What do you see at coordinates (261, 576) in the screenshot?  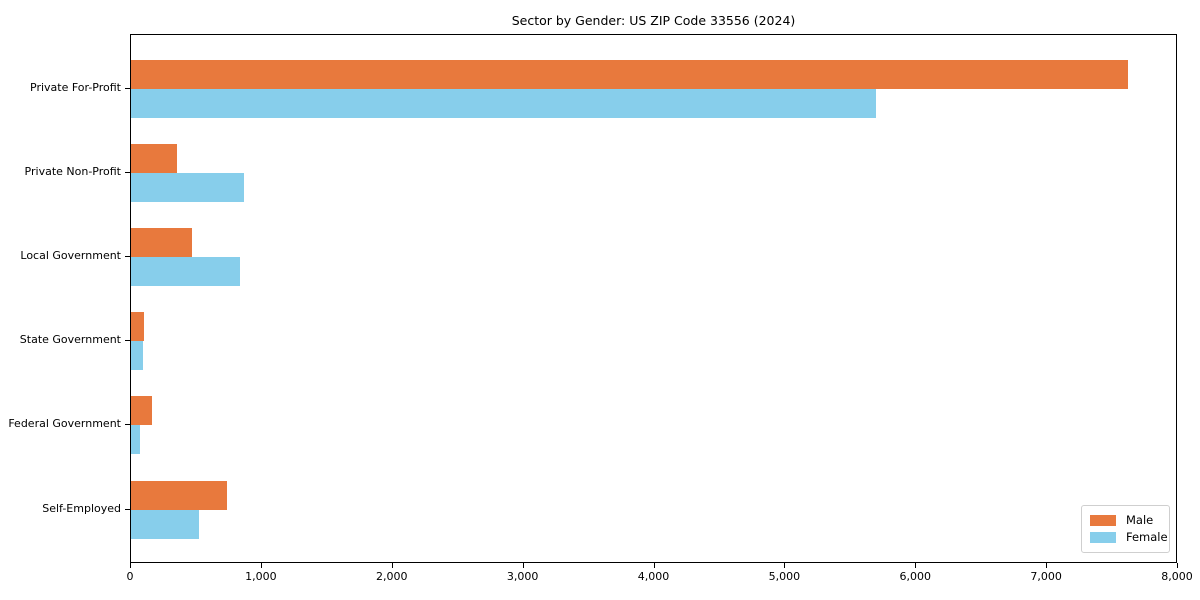 I see `x-axis-tick-label-1000: 1,000` at bounding box center [261, 576].